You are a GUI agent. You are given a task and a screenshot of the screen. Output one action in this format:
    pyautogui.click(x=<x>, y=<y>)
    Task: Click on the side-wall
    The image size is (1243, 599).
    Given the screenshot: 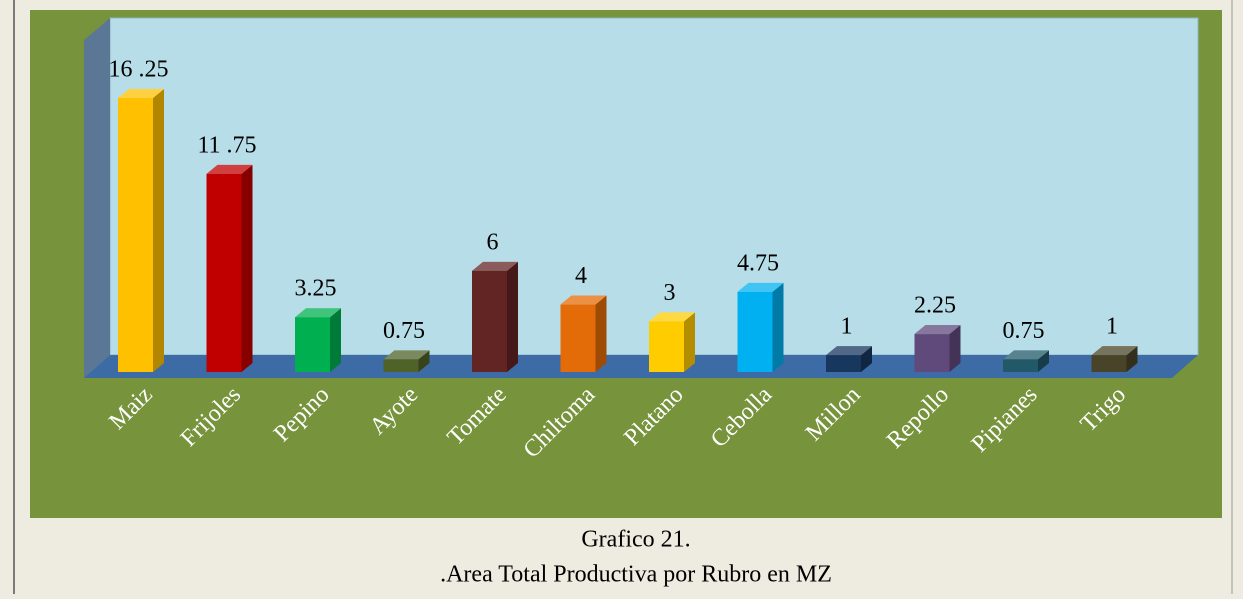 What is the action you would take?
    pyautogui.click(x=97, y=198)
    